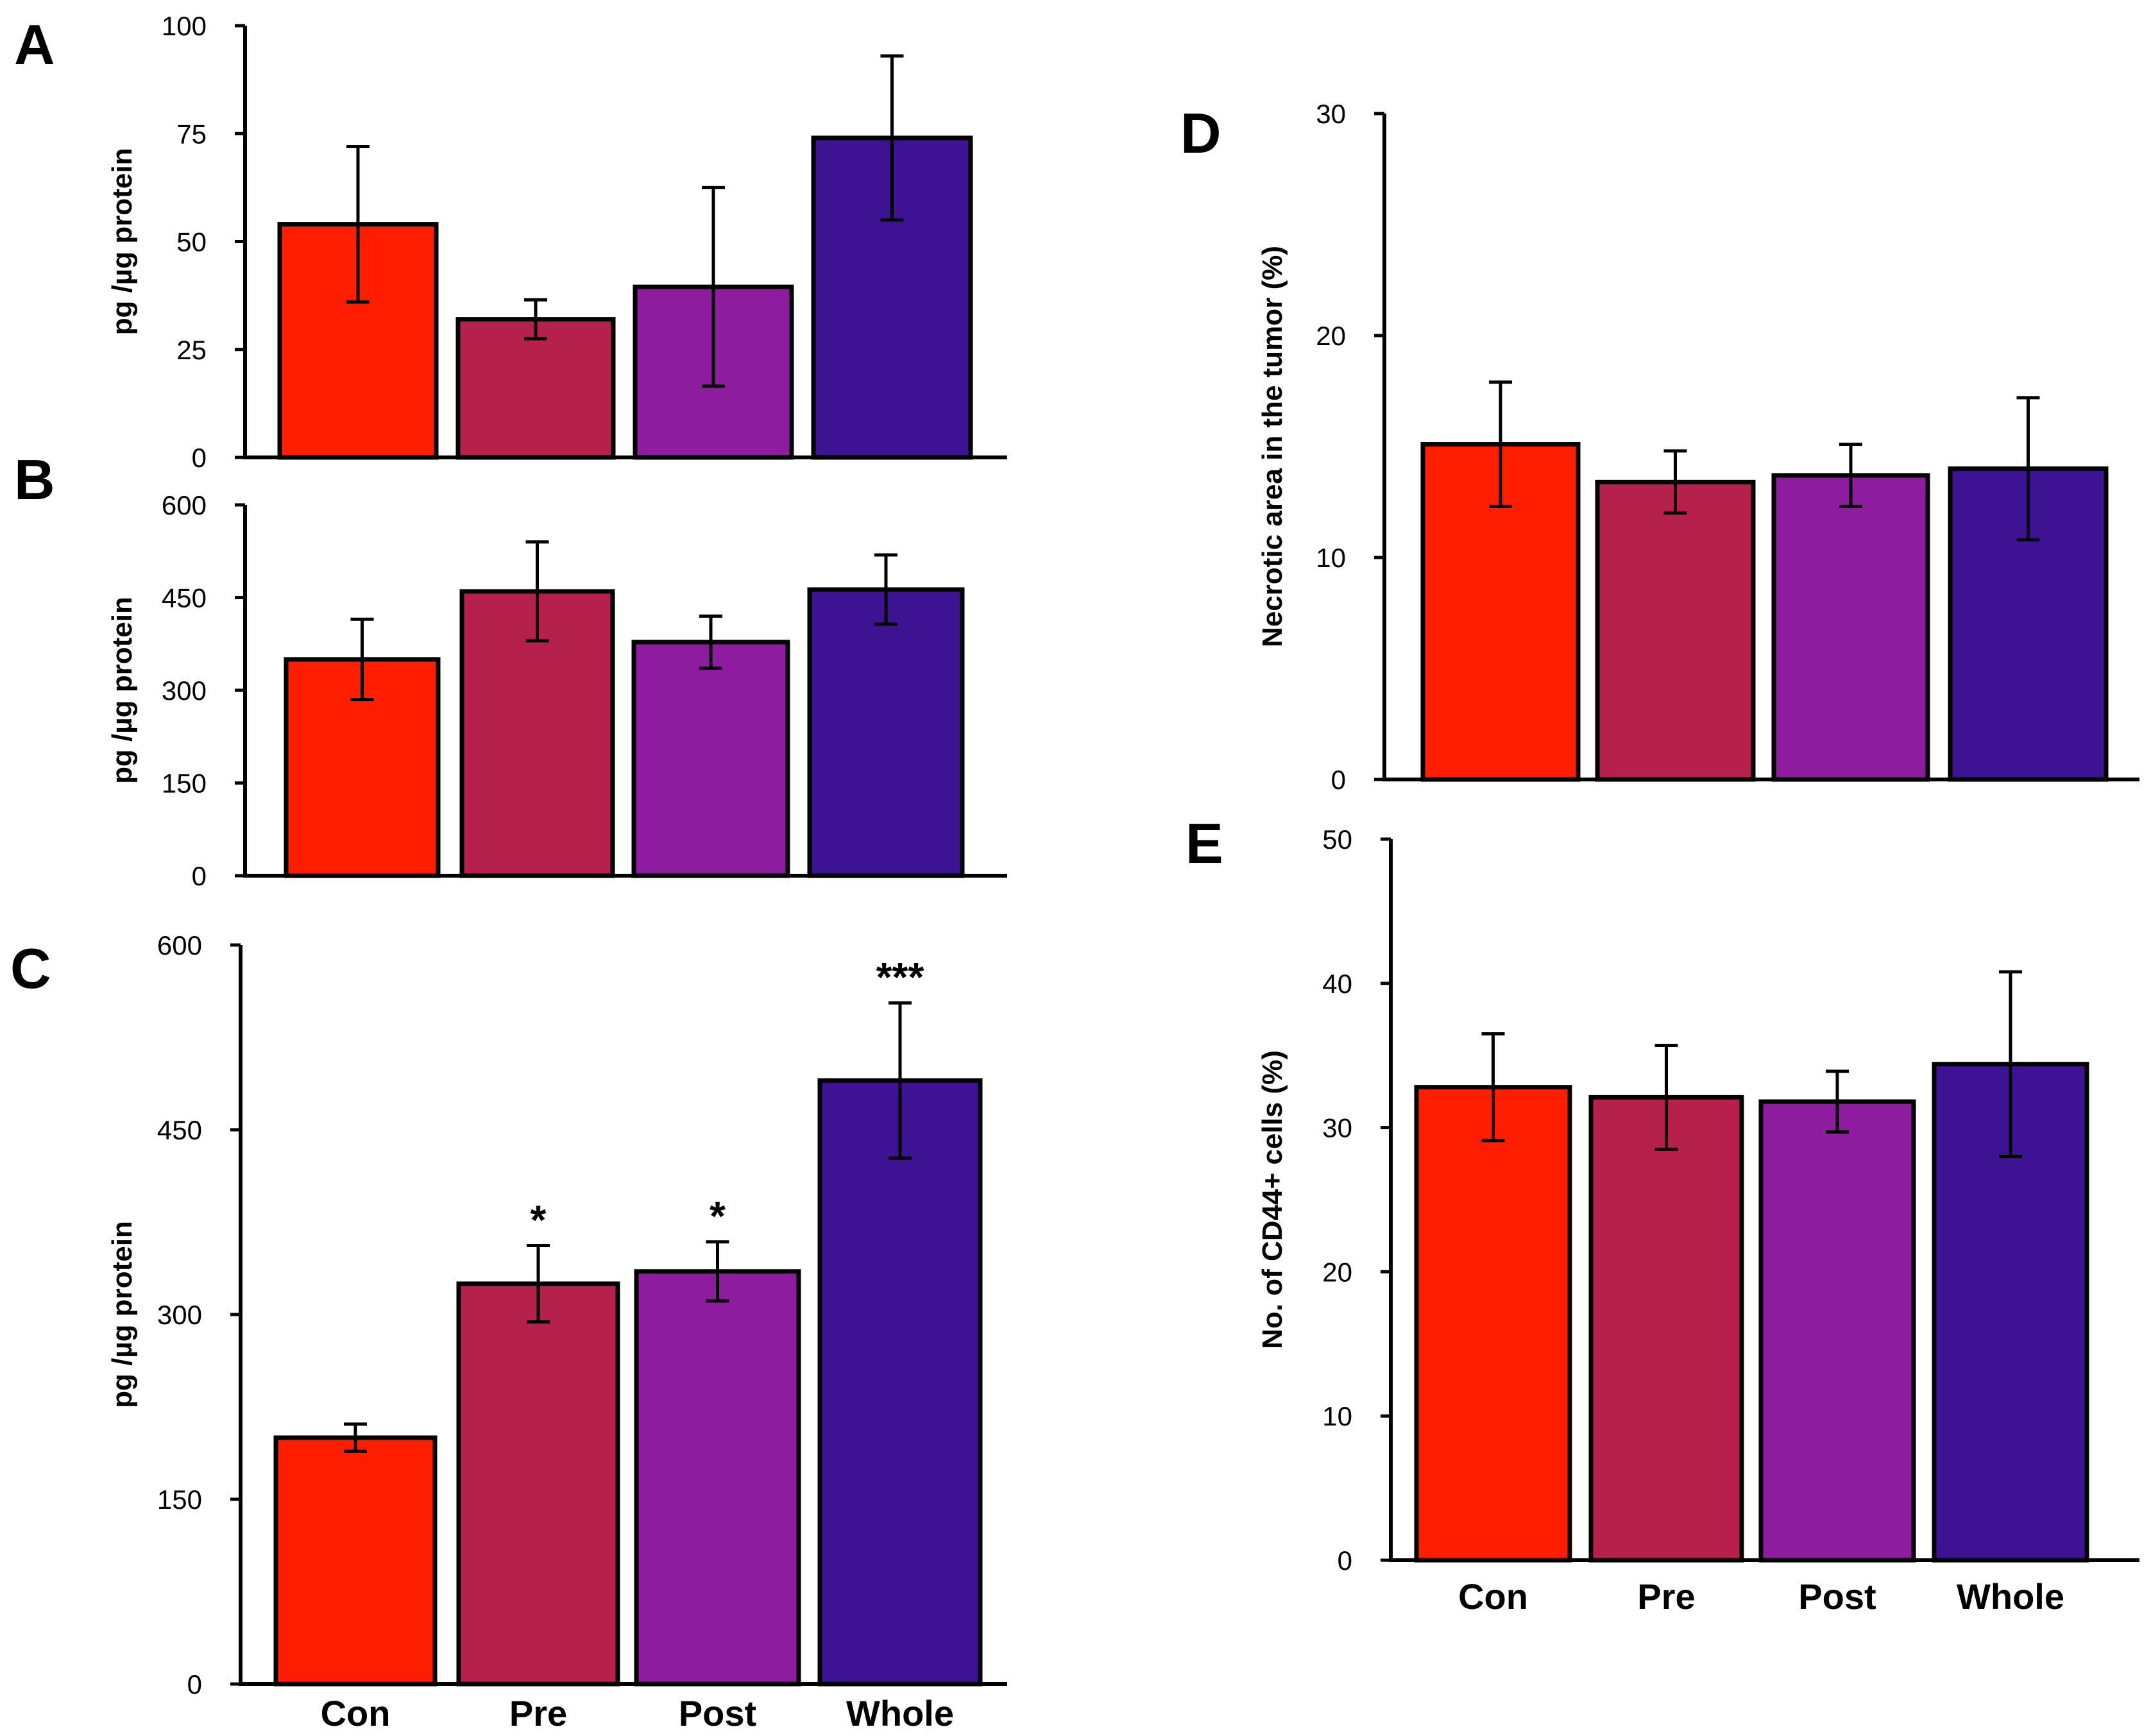 This screenshot has height=1736, width=2151. I want to click on y-tick-label: 40, so click(1337, 984).